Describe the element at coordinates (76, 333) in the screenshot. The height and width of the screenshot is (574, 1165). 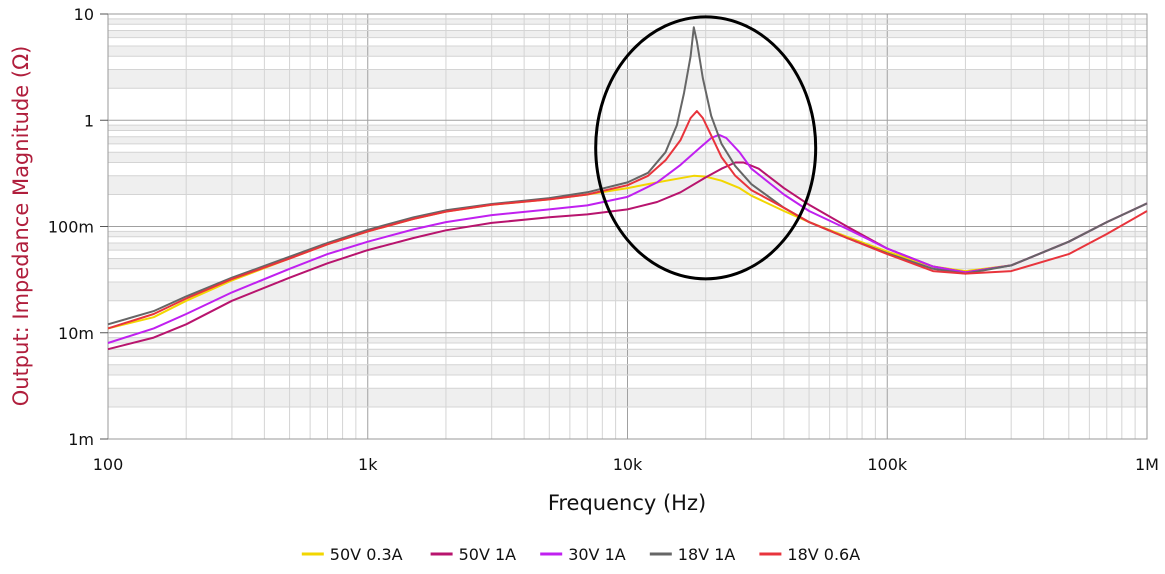
I see `y-tick-label: 10m` at that location.